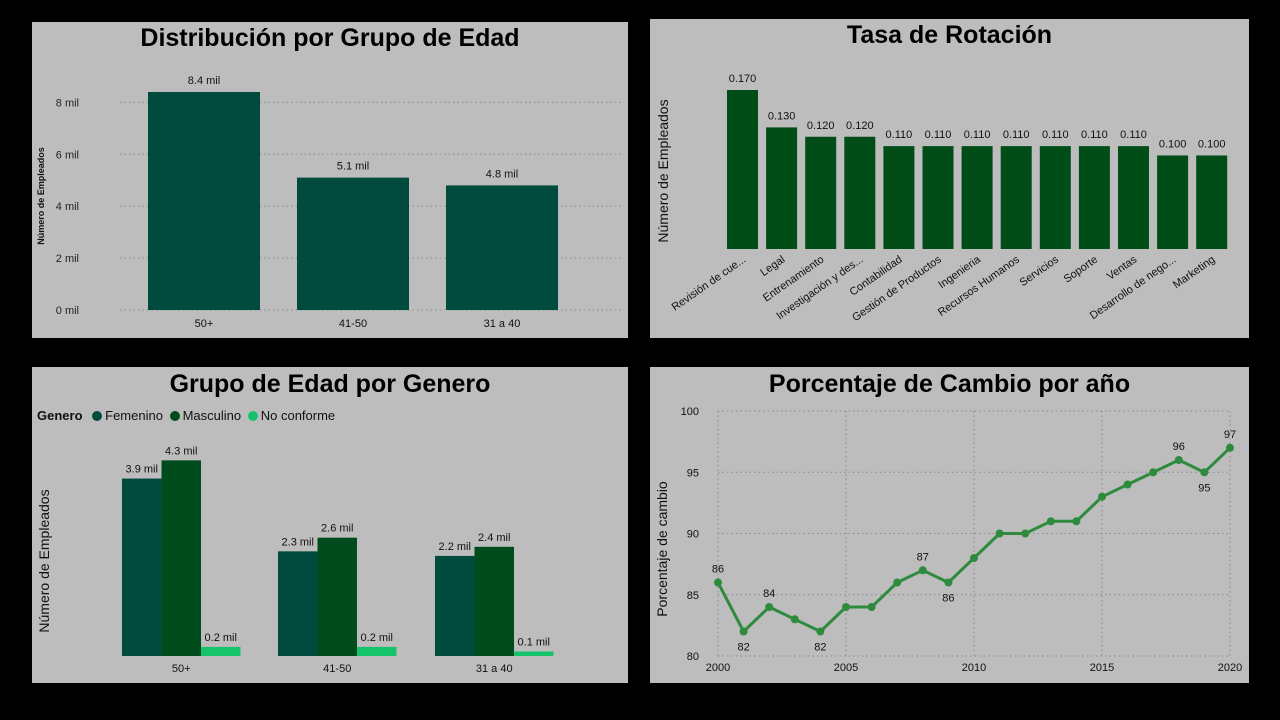 The width and height of the screenshot is (1280, 720). I want to click on y-axis-label: Número de Empleados, so click(663, 170).